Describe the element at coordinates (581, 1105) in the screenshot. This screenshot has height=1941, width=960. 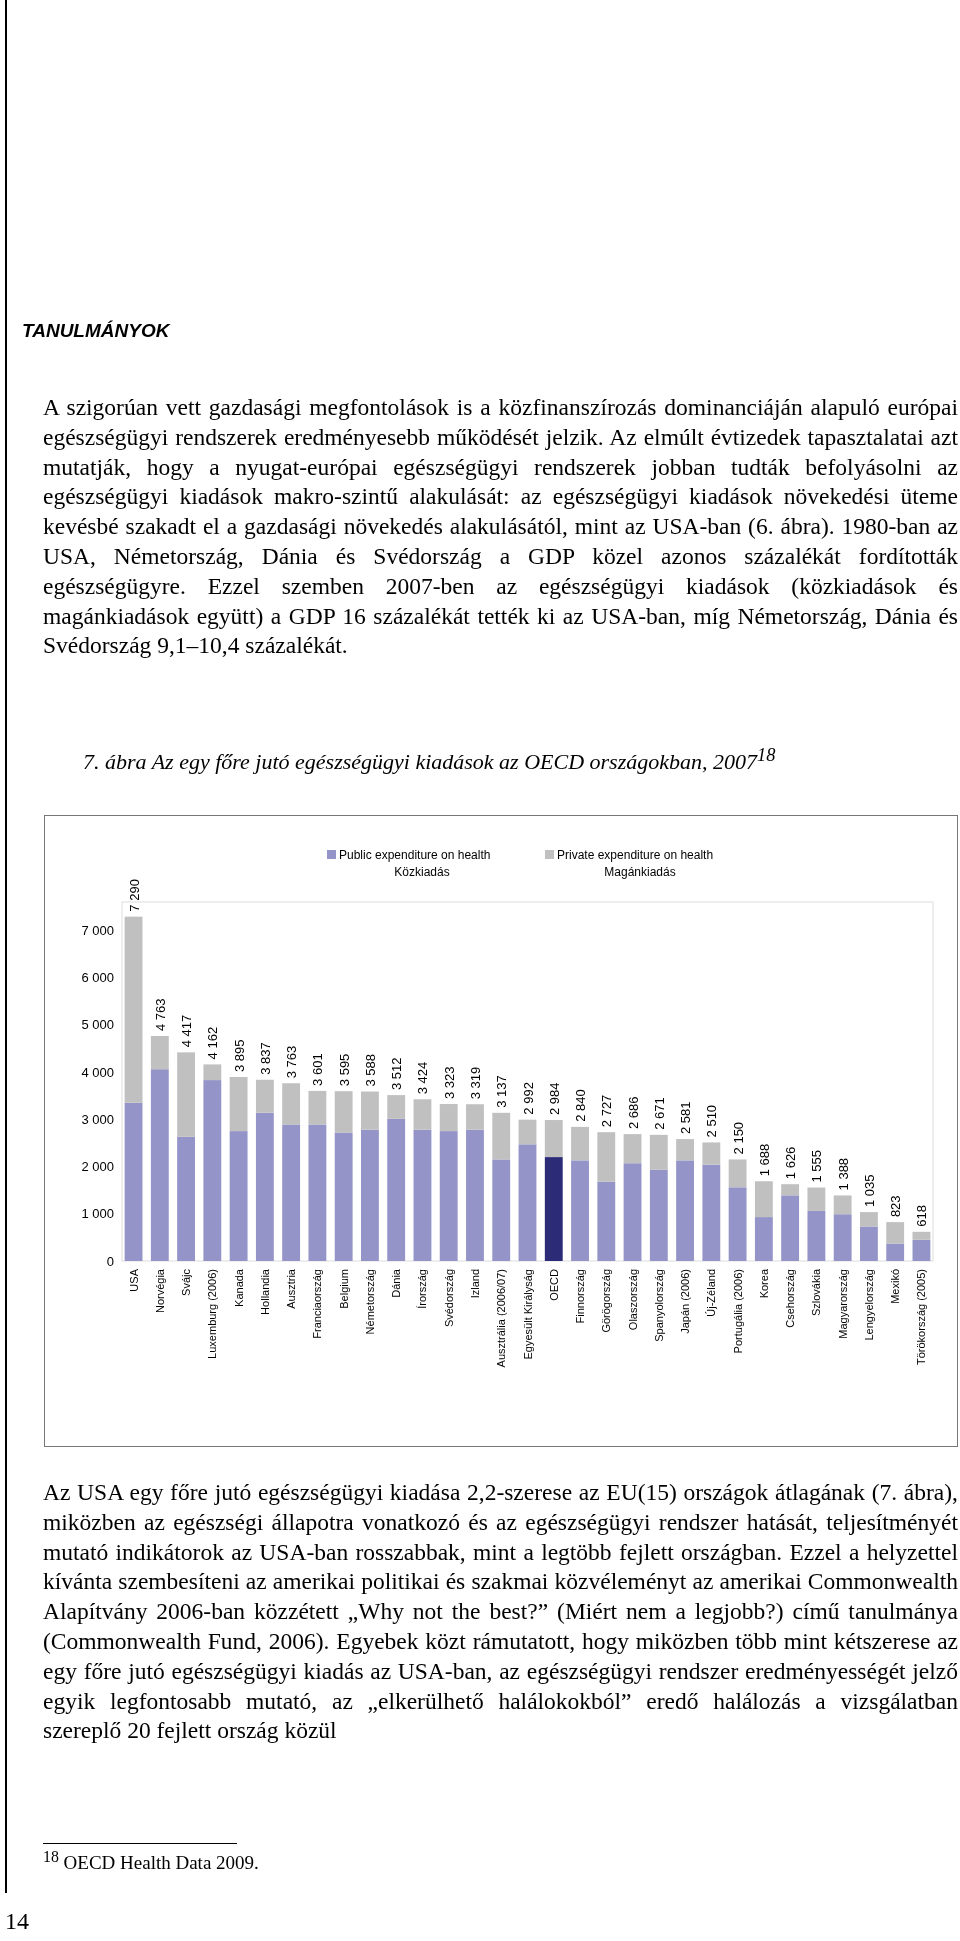
I see `total-label: 2 840` at that location.